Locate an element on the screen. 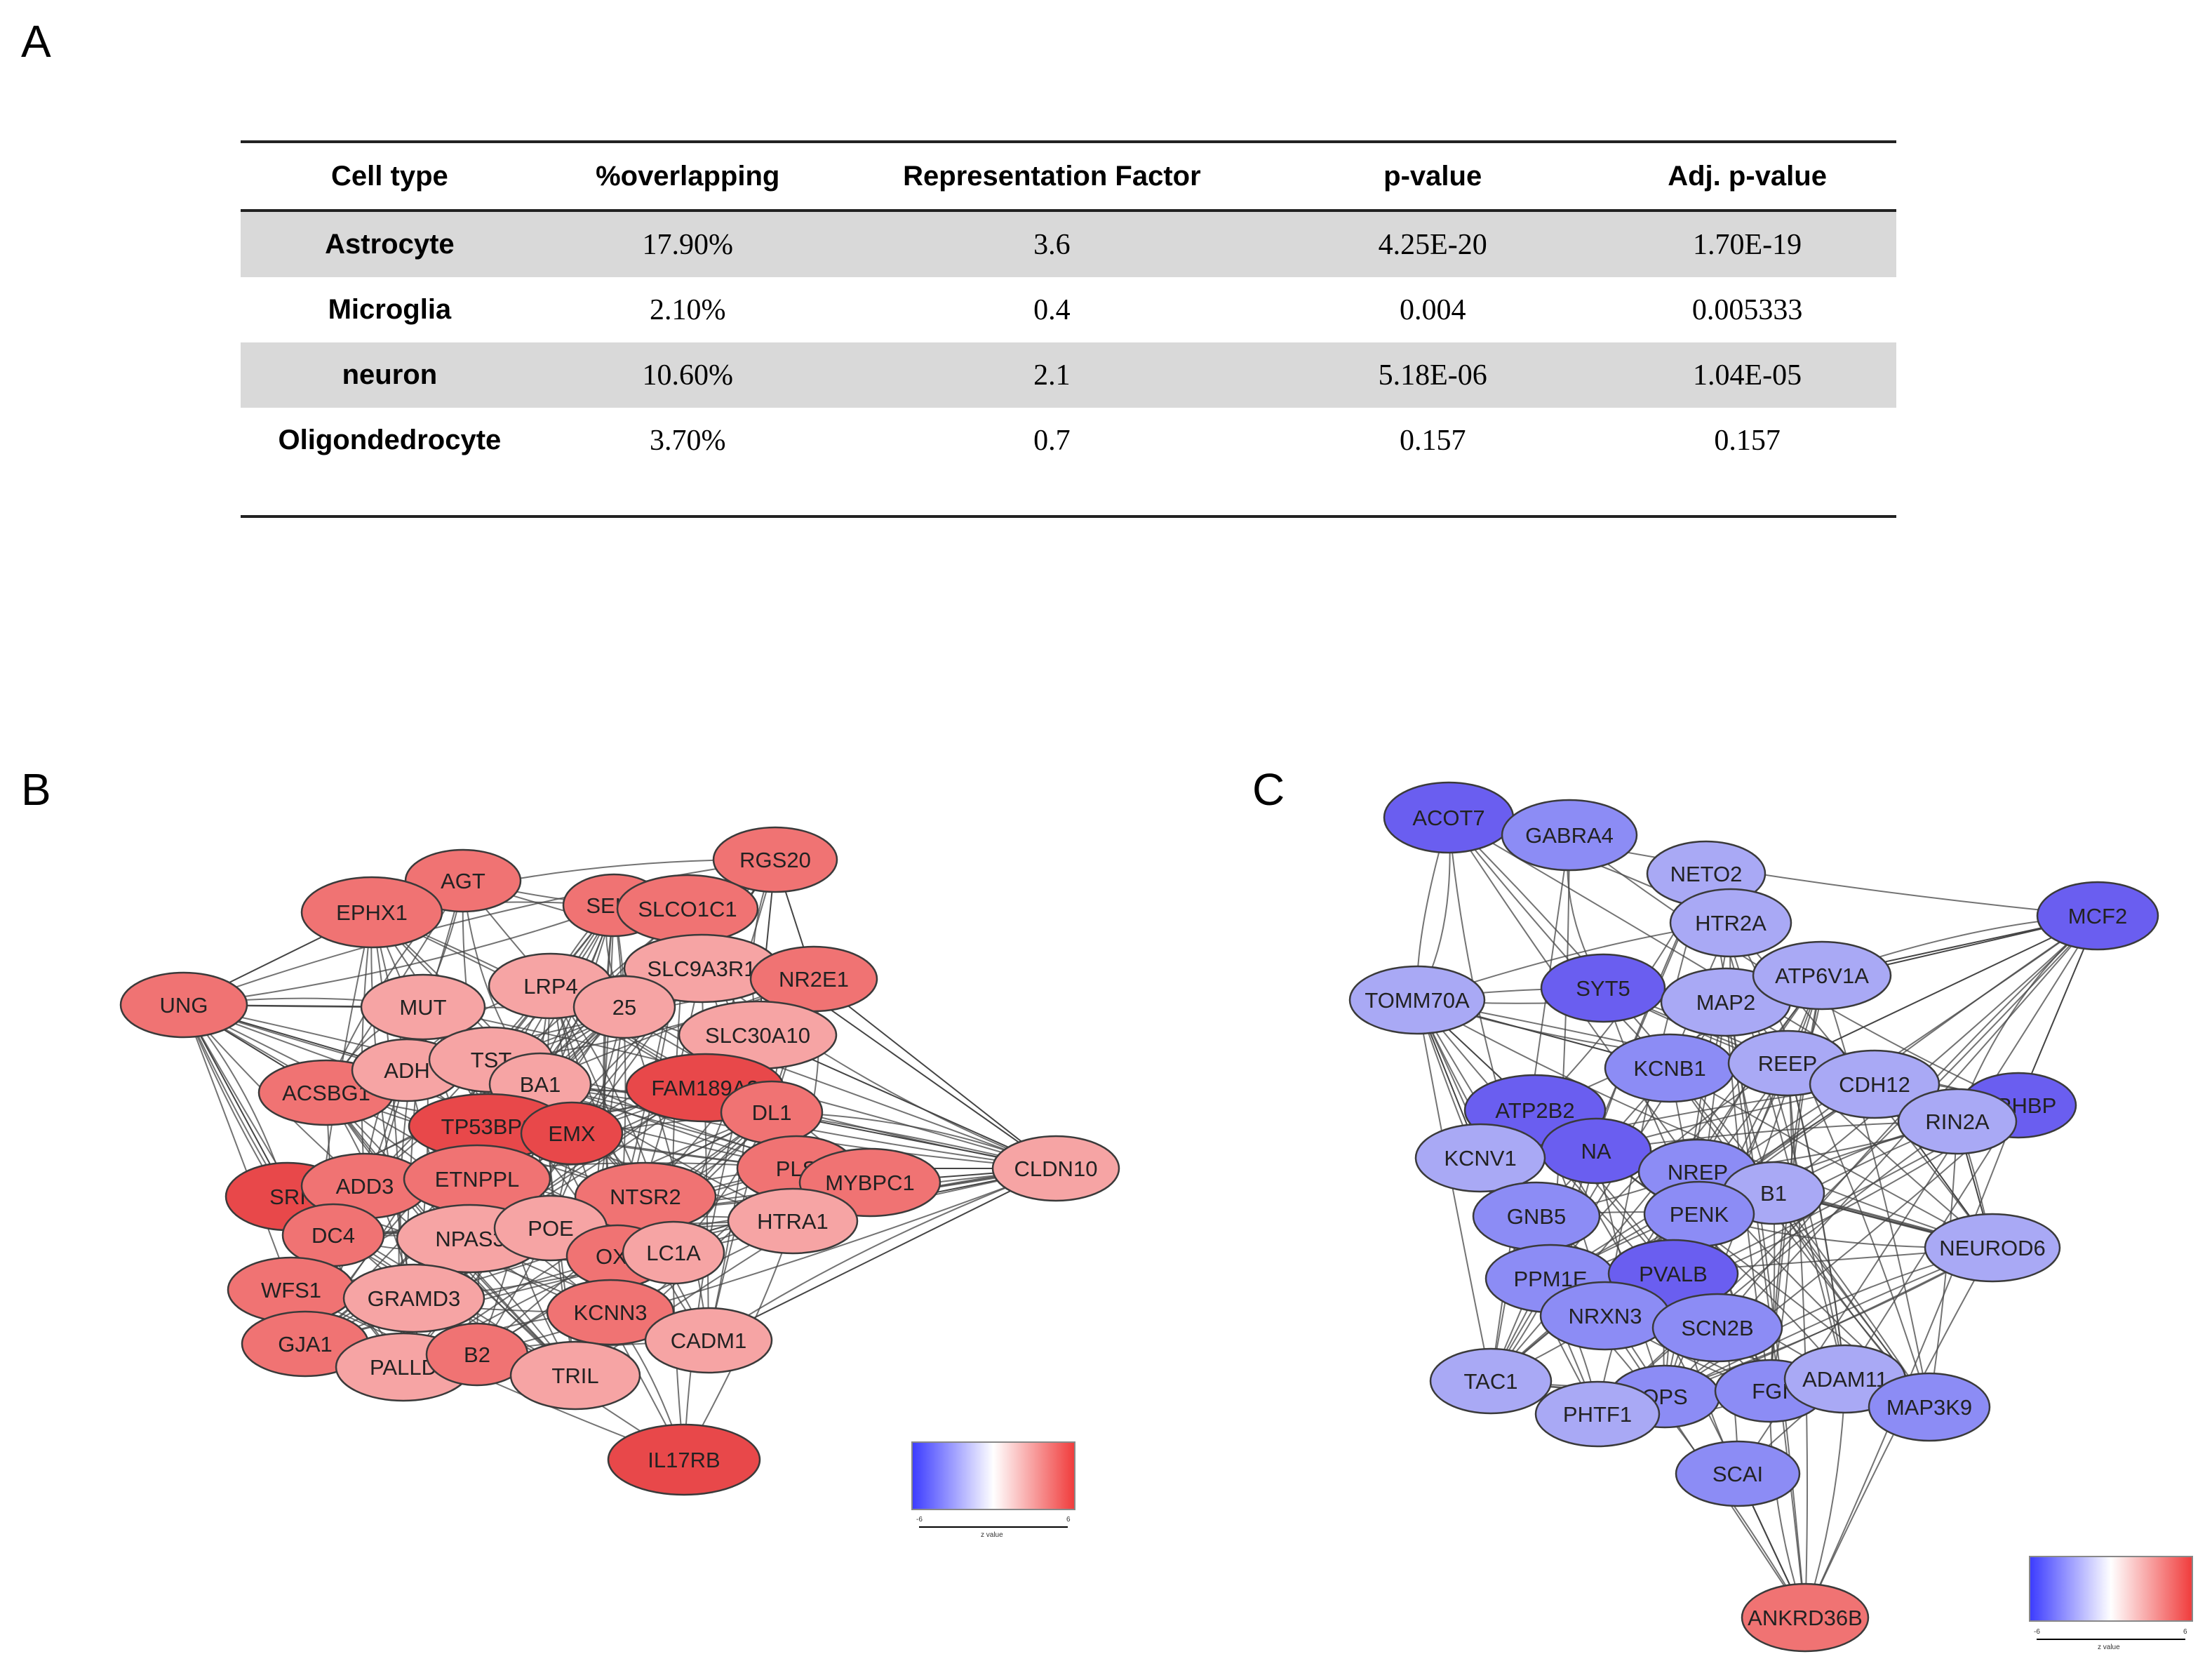  network-b-node: SLCO1C1 is located at coordinates (687, 909).